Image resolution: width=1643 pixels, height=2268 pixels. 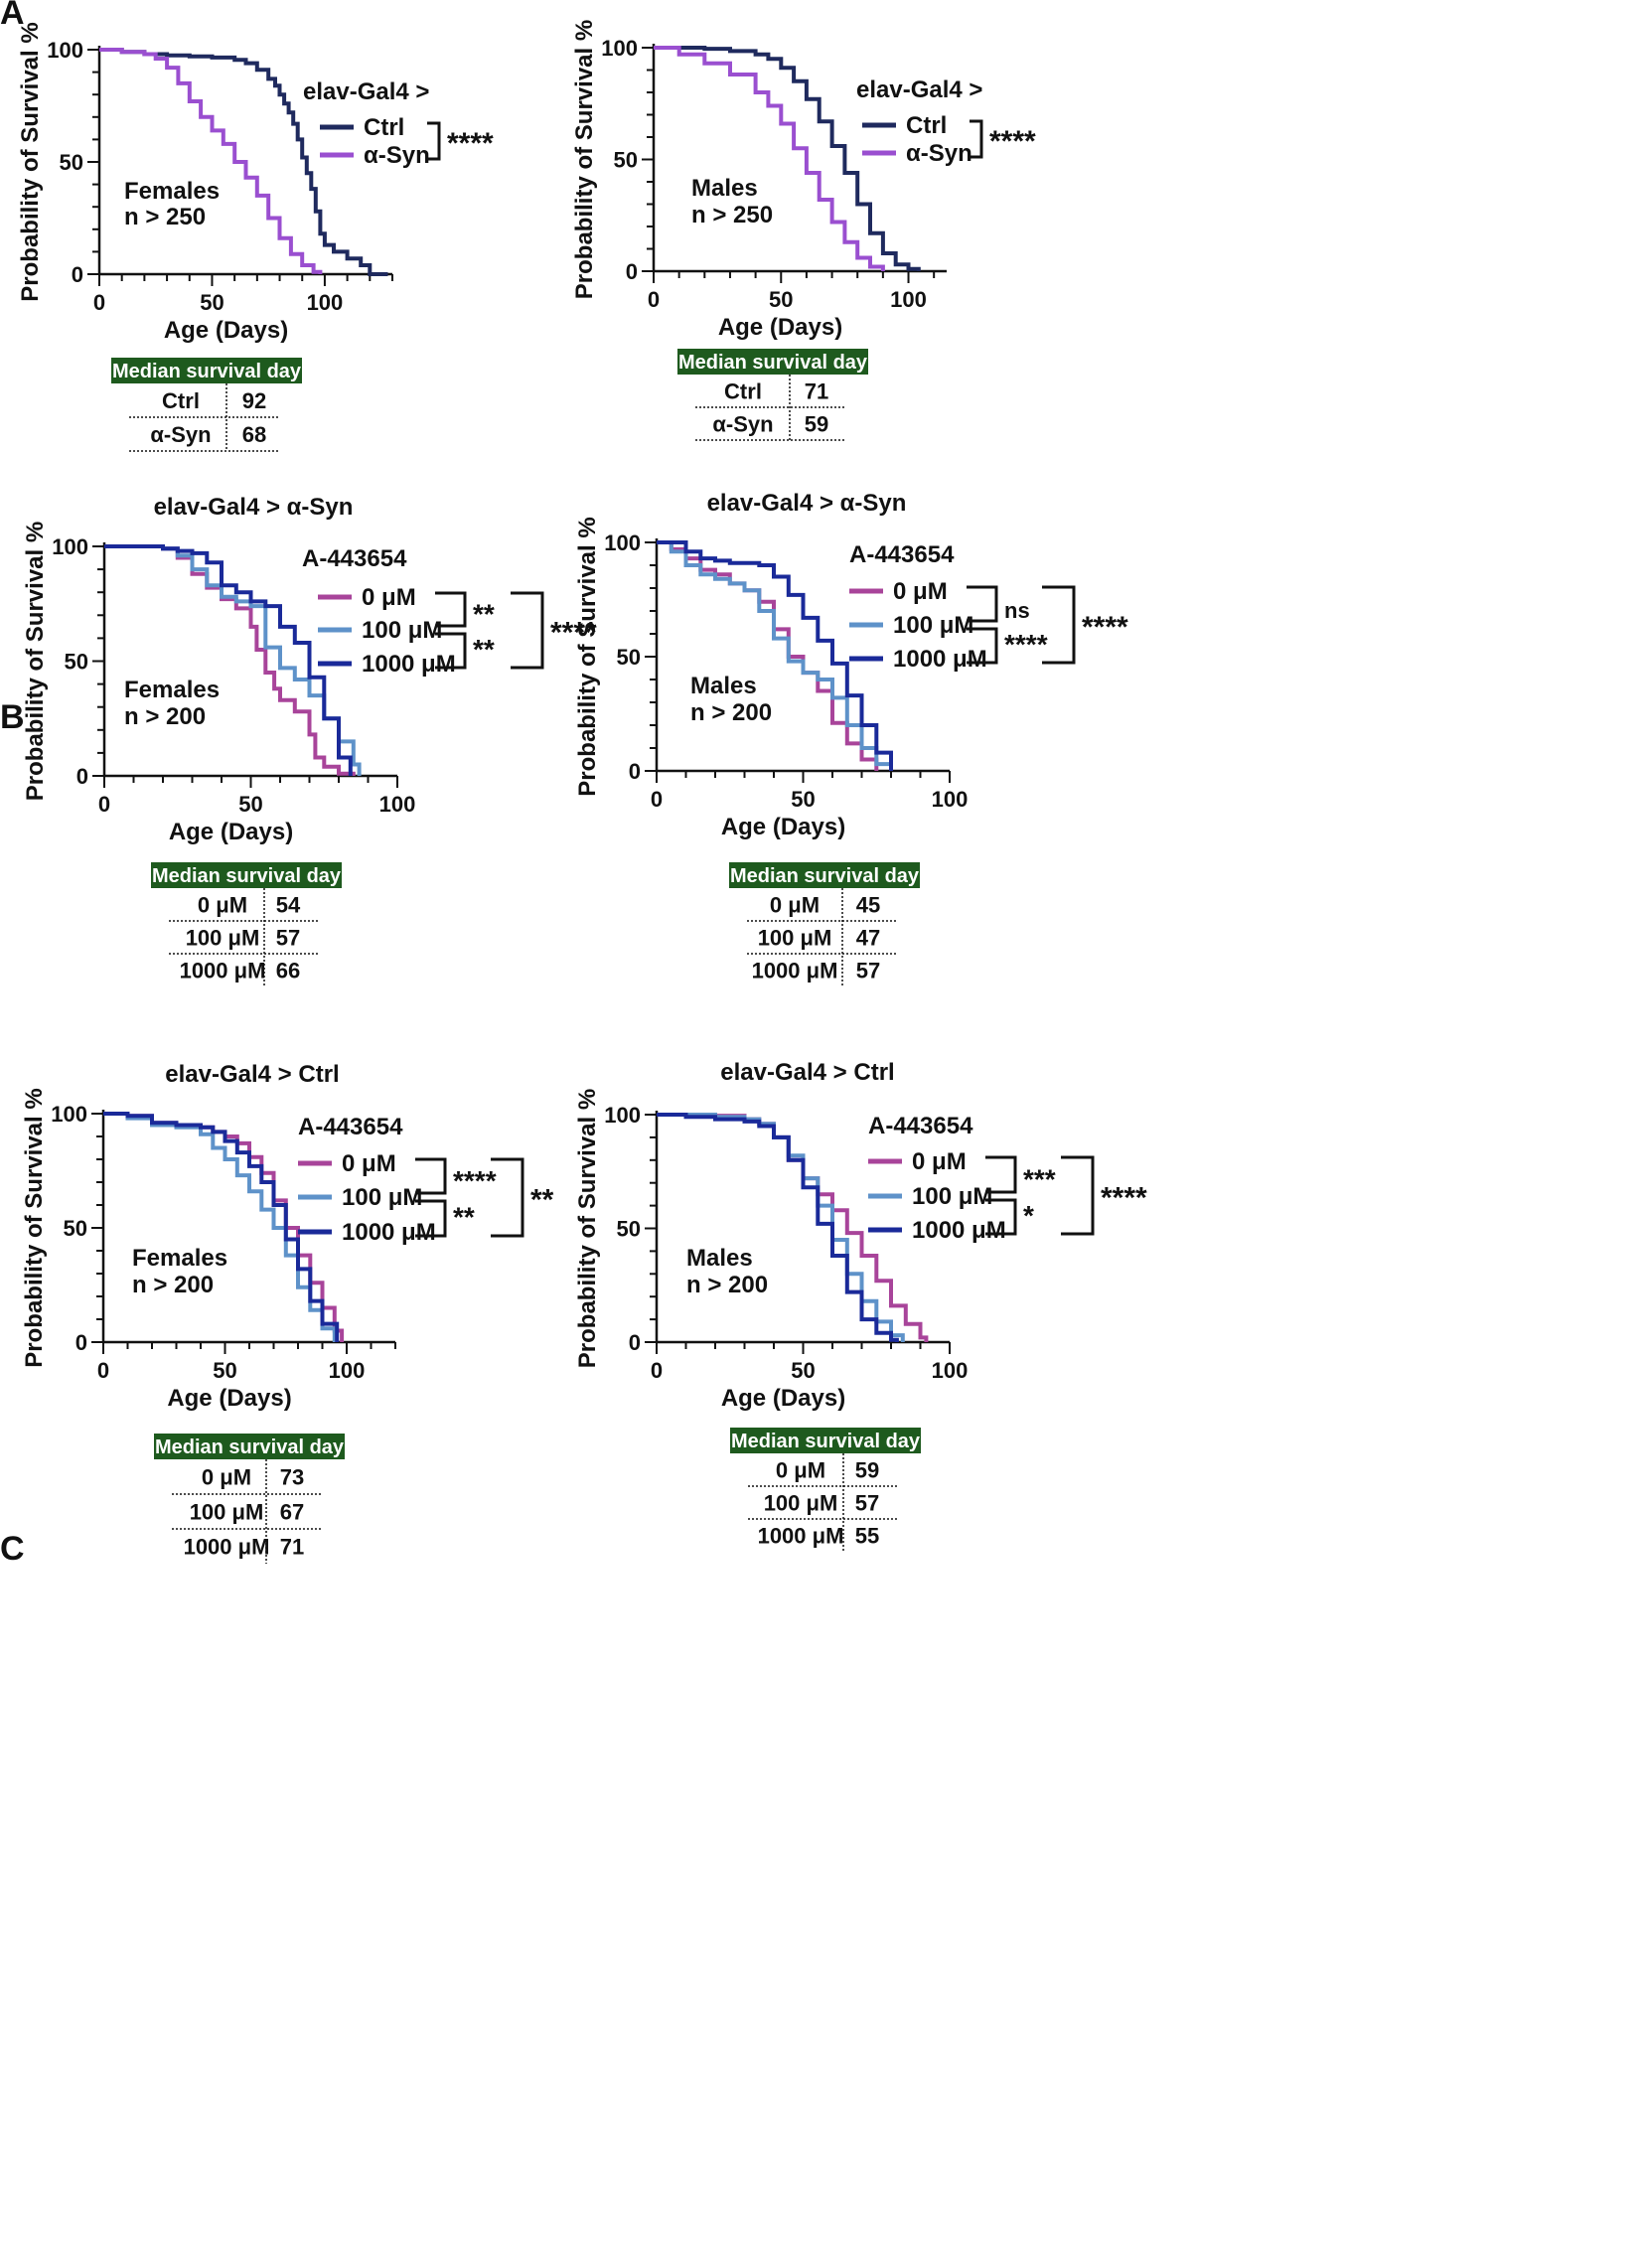 I want to click on median-table-group: Ctrl, so click(x=743, y=391).